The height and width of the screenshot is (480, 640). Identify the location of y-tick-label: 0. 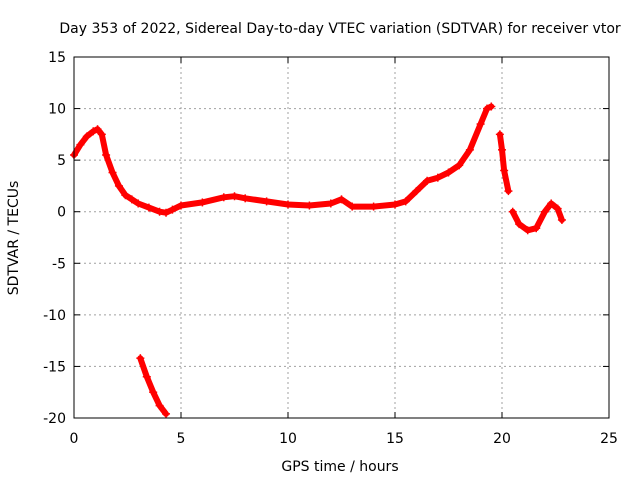
(61, 213).